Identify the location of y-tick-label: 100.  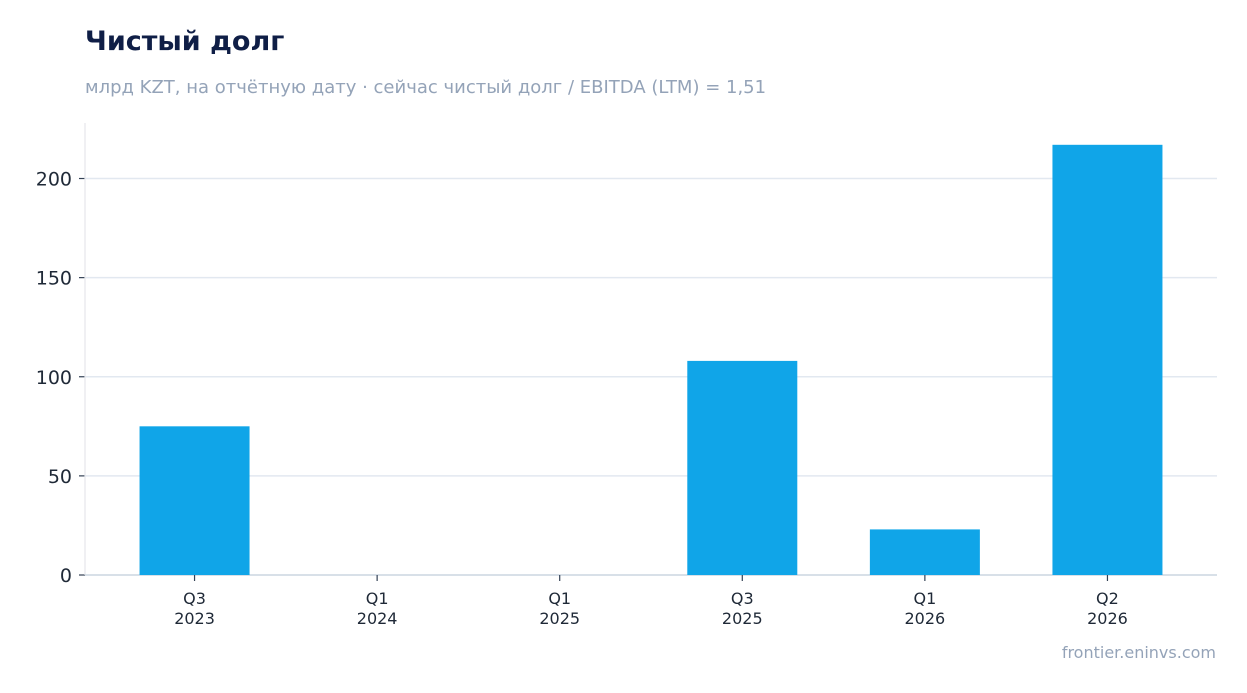
(54, 378).